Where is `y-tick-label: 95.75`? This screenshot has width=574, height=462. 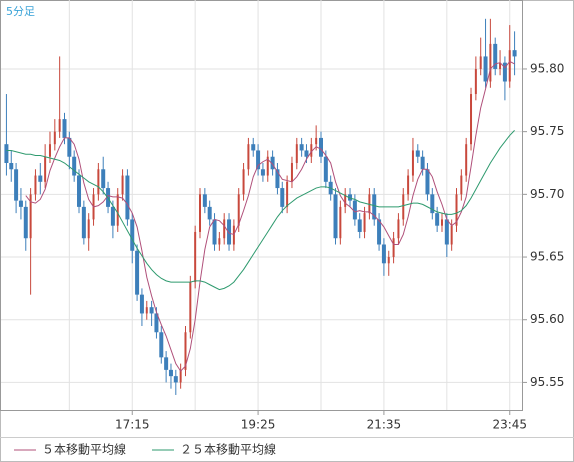
y-tick-label: 95.75 is located at coordinates (547, 131).